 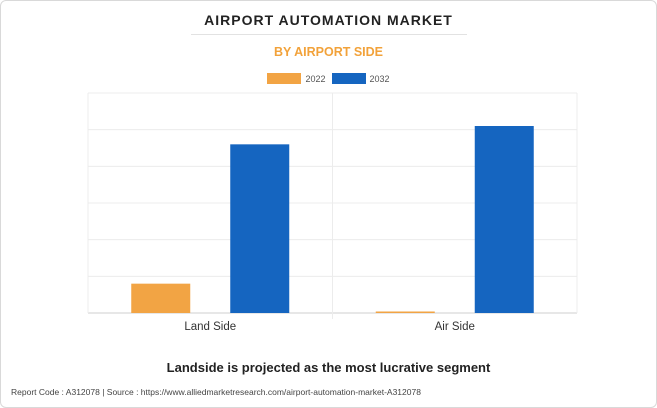 What do you see at coordinates (284, 78) in the screenshot?
I see `legend-swatch-2022` at bounding box center [284, 78].